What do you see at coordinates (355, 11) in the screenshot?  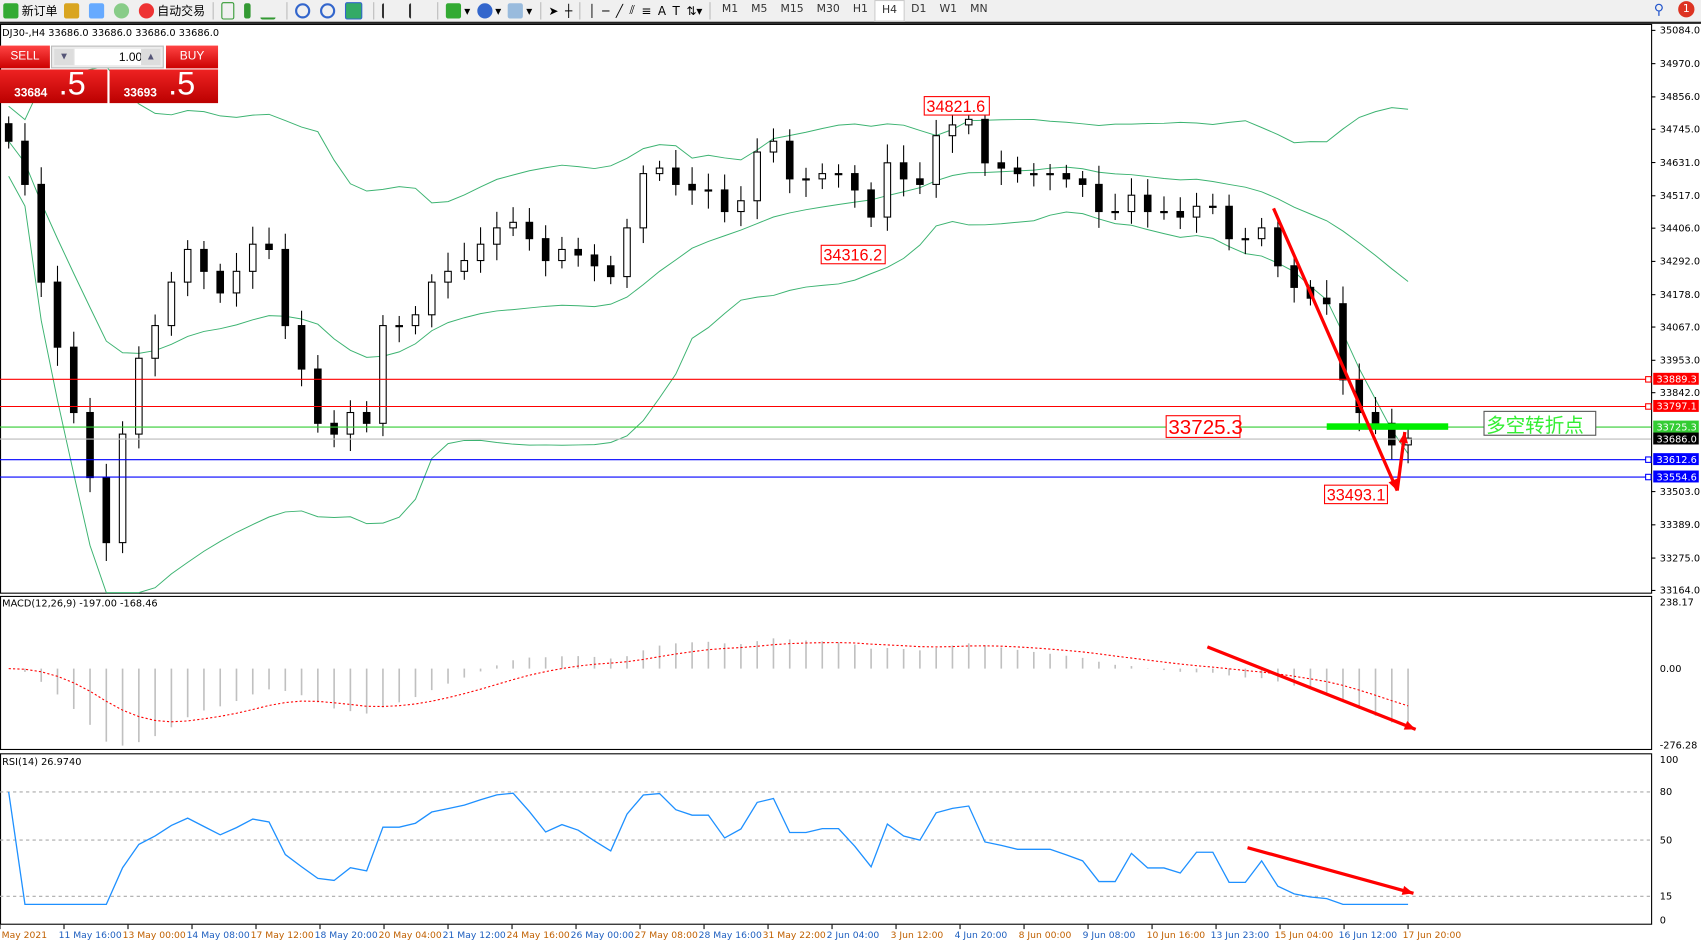 I see `tile-windows-button` at bounding box center [355, 11].